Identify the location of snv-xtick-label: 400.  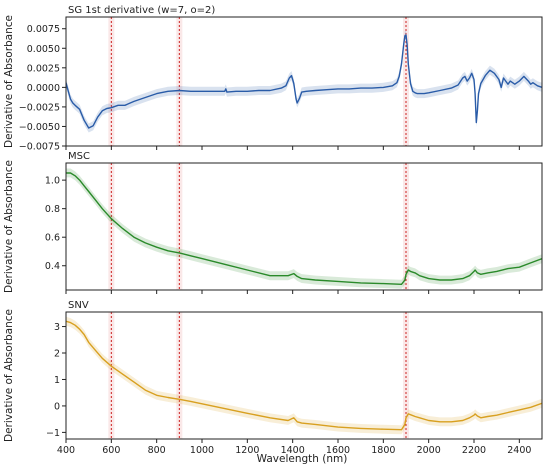
(66, 450).